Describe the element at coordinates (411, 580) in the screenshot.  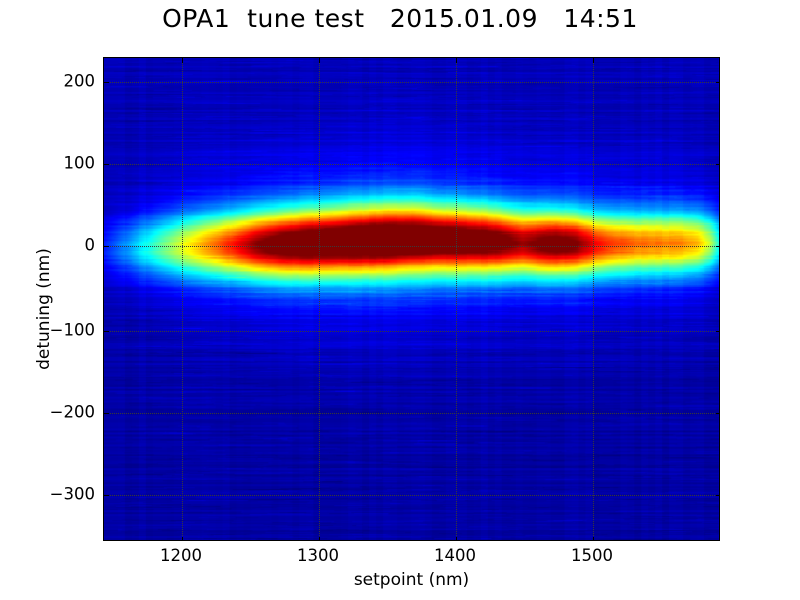
I see `x-axis-label: setpoint (nm)` at that location.